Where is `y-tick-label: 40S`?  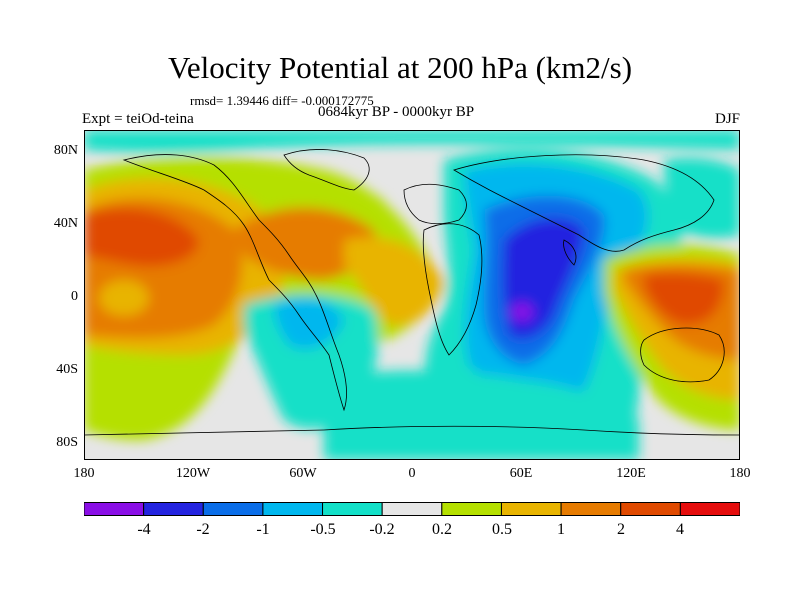
y-tick-label: 40S is located at coordinates (67, 369).